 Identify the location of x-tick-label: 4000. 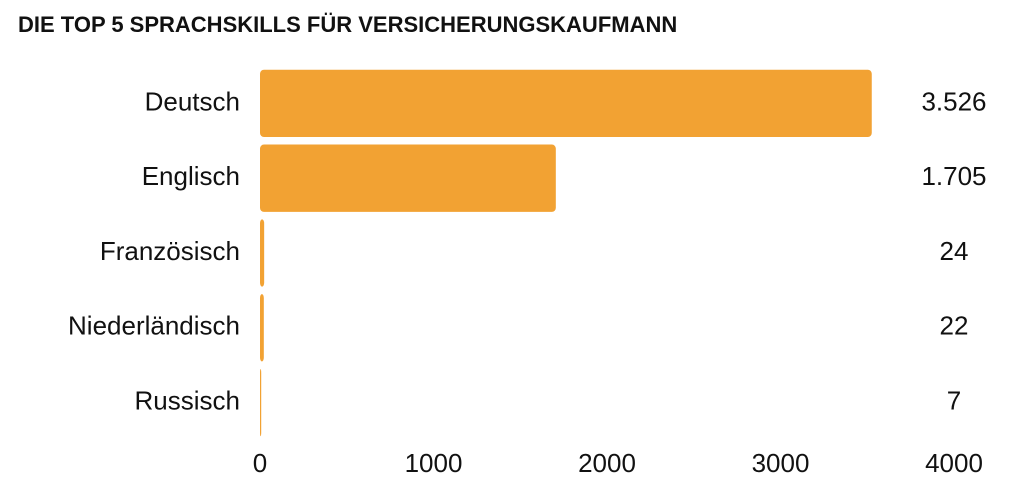
(954, 463).